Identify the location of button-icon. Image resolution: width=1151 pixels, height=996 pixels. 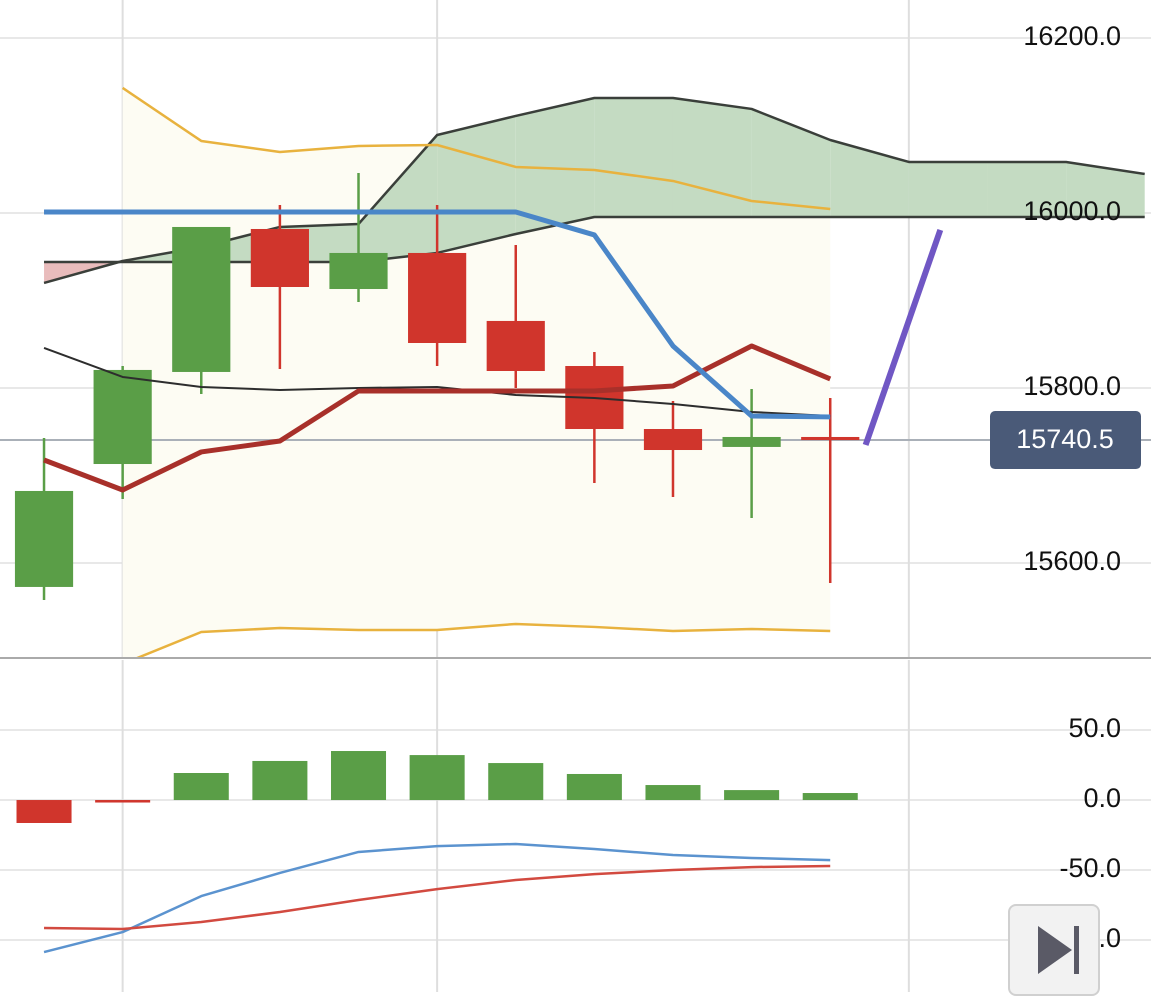
(1058, 950).